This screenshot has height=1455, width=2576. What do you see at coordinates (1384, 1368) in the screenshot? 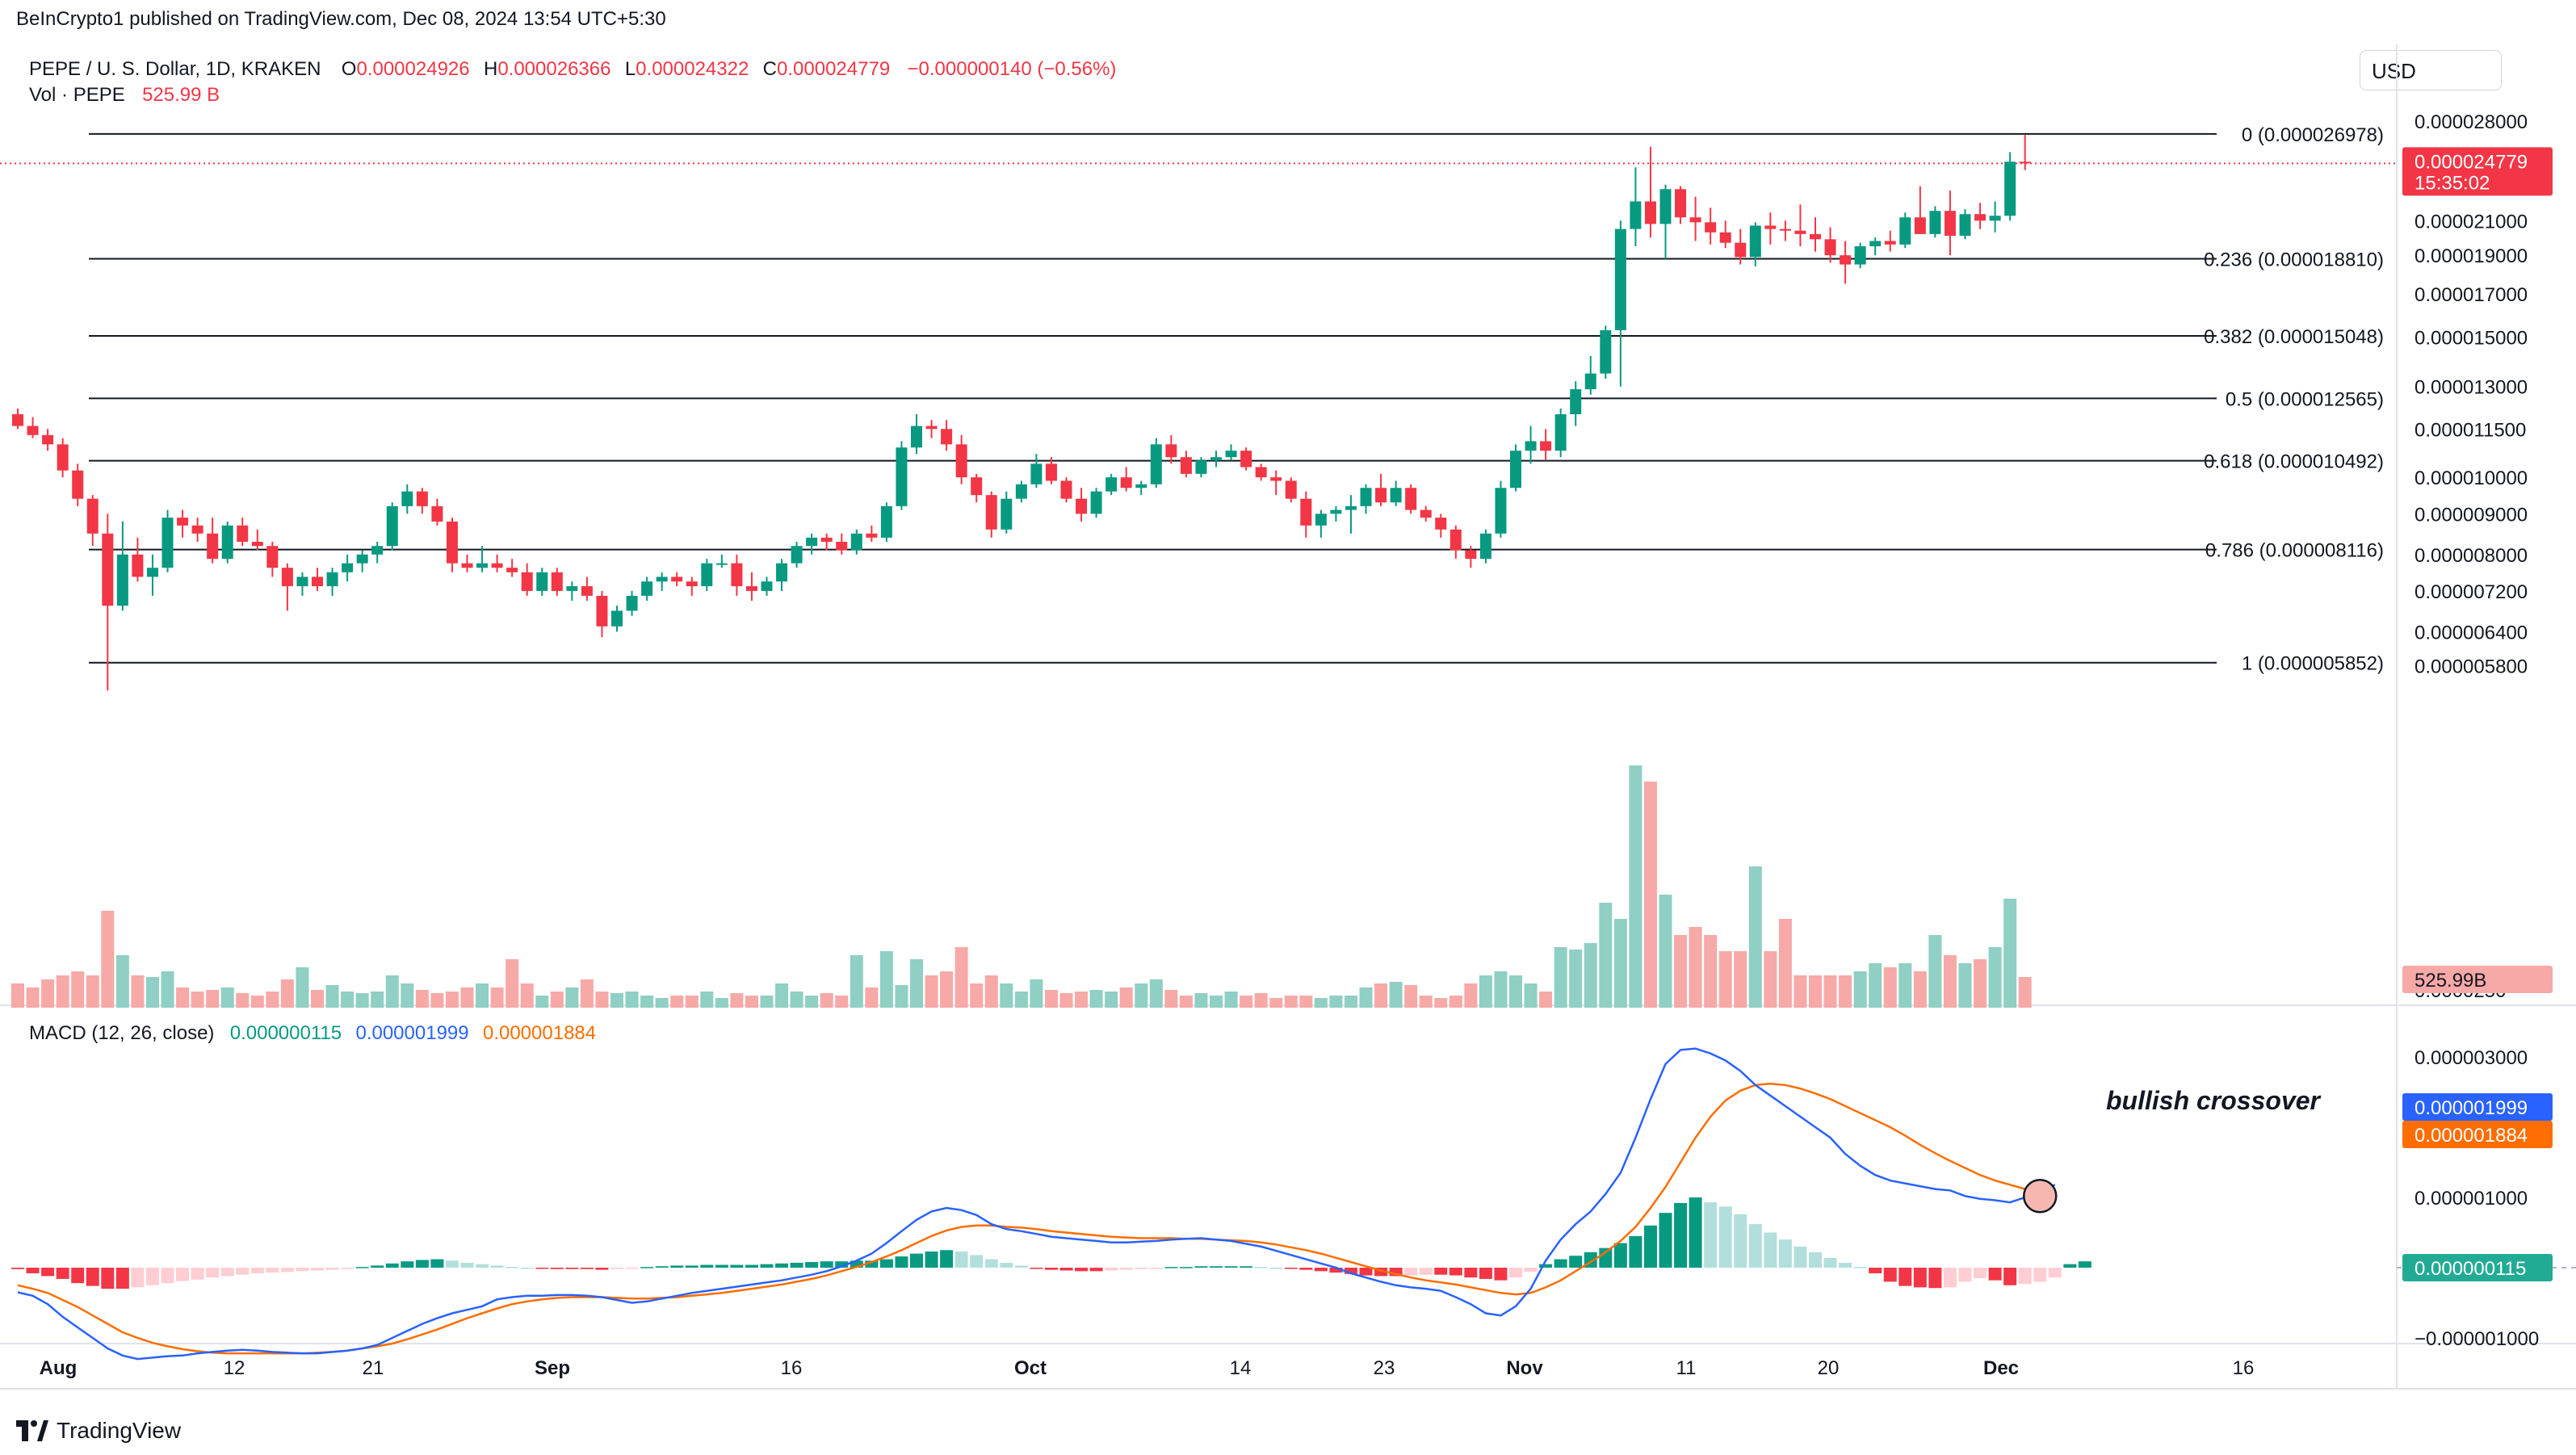
I see `time-axis-label: 23` at bounding box center [1384, 1368].